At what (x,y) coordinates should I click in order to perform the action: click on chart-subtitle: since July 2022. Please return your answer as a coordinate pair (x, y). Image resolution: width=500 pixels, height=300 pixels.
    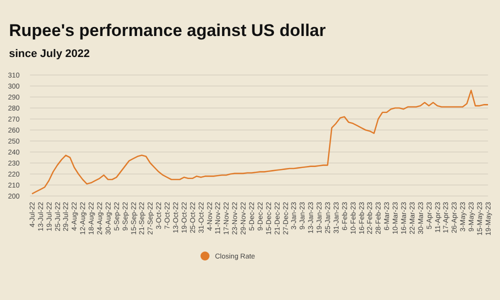
    Looking at the image, I should click on (49, 54).